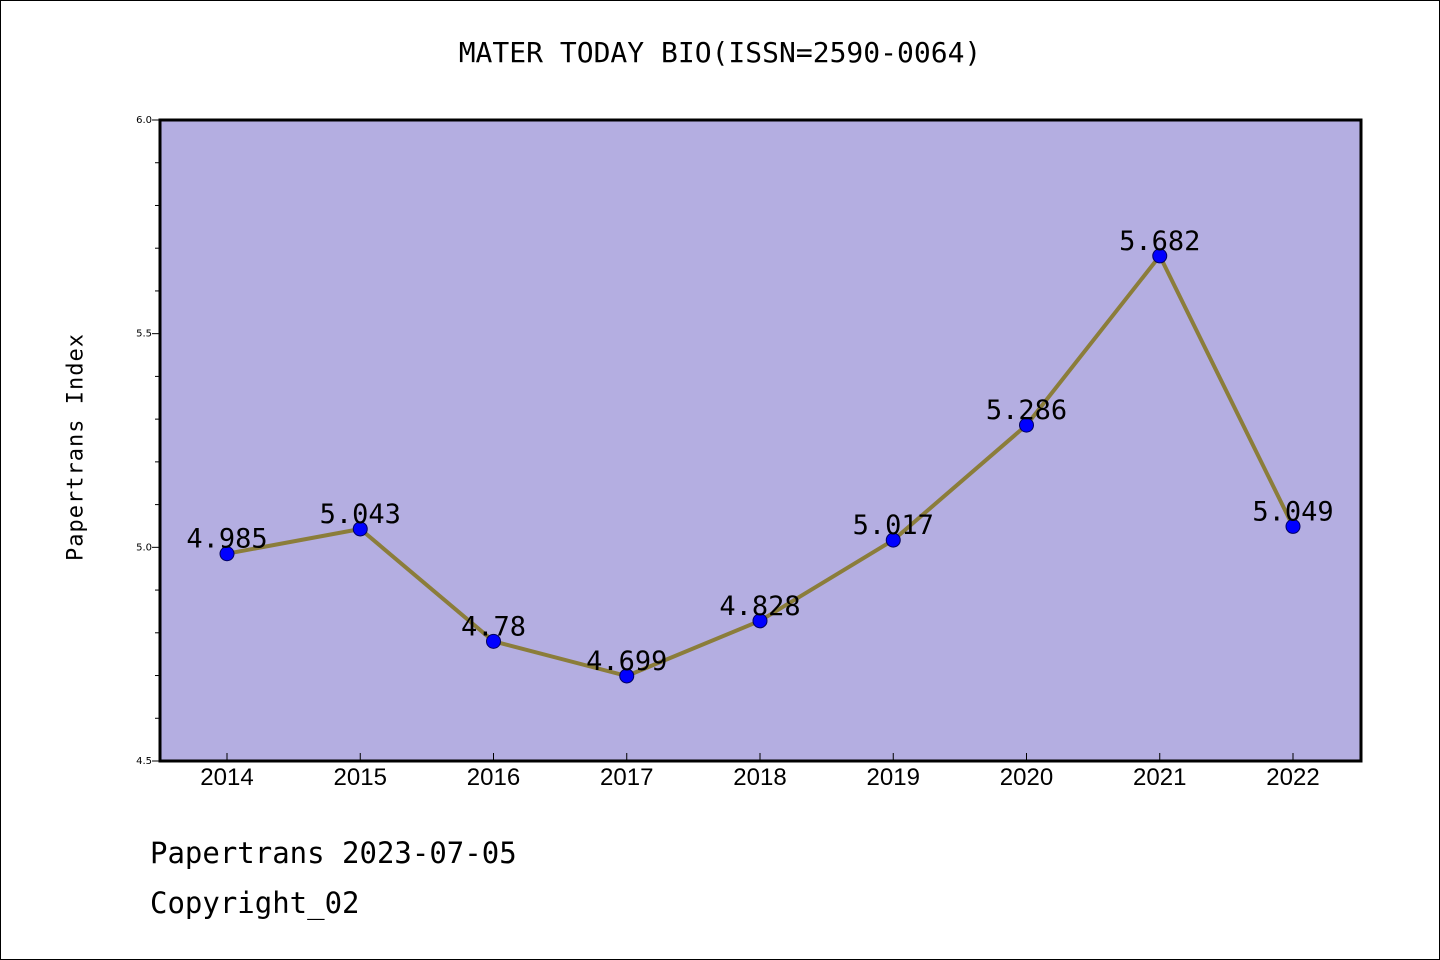 The height and width of the screenshot is (960, 1440). Describe the element at coordinates (493, 626) in the screenshot. I see `data-label: 4.78` at that location.